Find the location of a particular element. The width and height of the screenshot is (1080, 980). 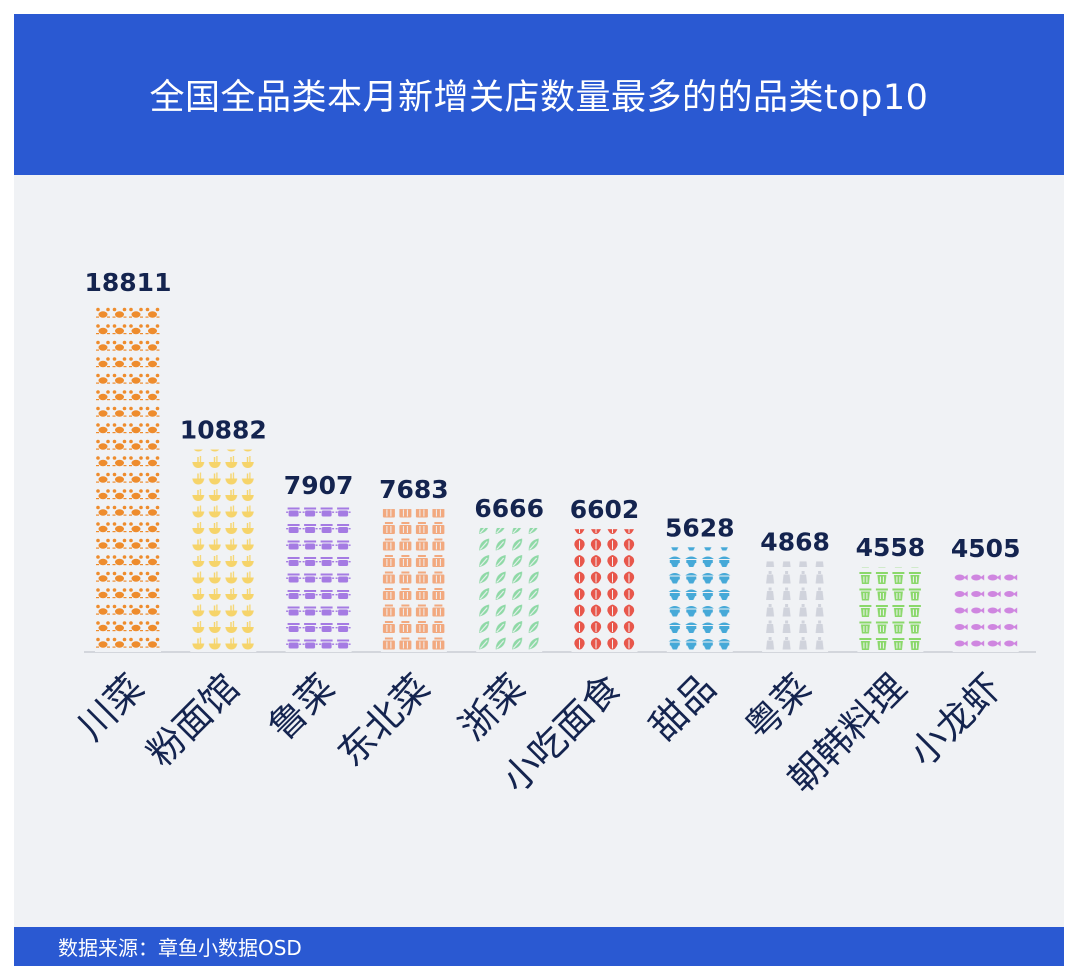

chart-title: 全国全品类本月新增关店数量最多的的品类top10 is located at coordinates (539, 98).